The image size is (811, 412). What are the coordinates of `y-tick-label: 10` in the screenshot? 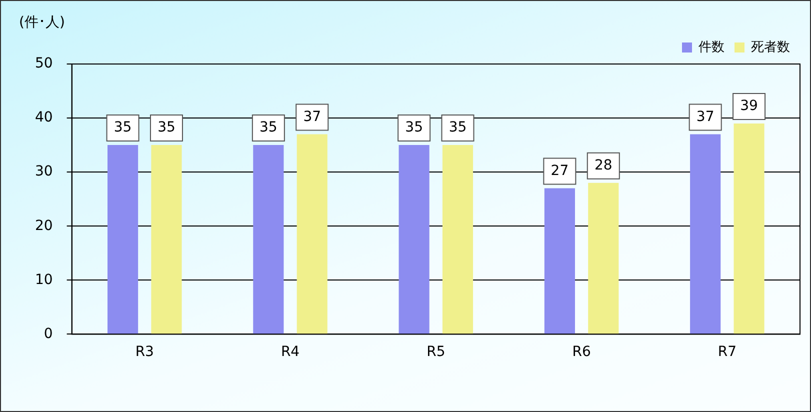 It's located at (43, 280).